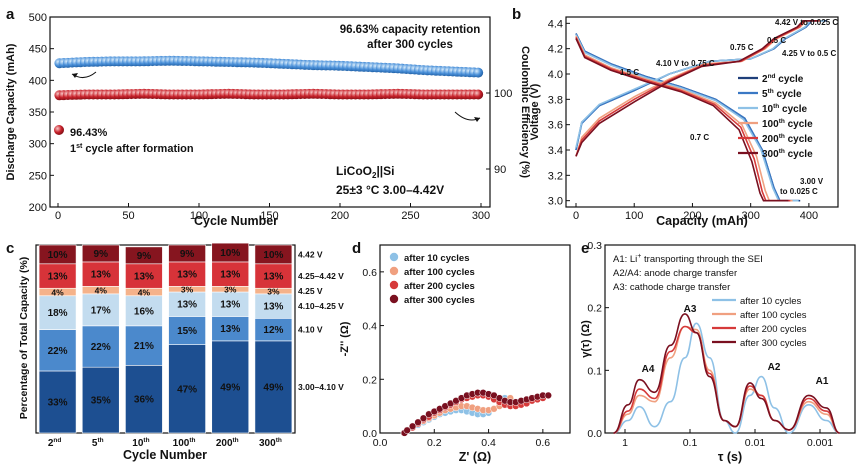 Image resolution: width=867 pixels, height=466 pixels. I want to click on a-x-tick-label: 200, so click(340, 216).